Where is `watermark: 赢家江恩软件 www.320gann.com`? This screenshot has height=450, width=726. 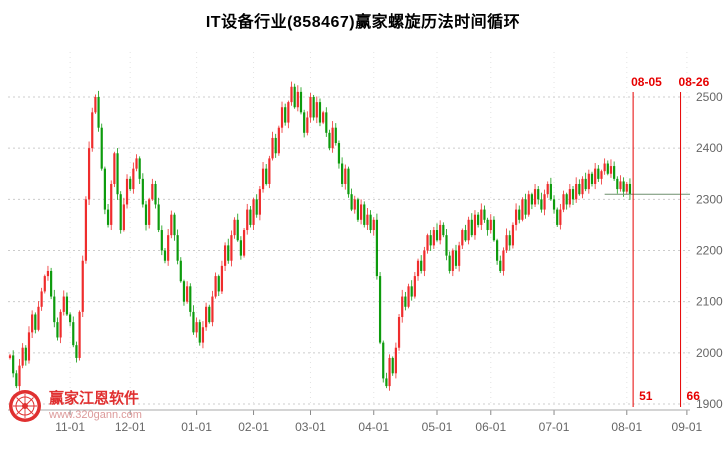 watermark: 赢家江恩软件 www.320gann.com is located at coordinates (75, 406).